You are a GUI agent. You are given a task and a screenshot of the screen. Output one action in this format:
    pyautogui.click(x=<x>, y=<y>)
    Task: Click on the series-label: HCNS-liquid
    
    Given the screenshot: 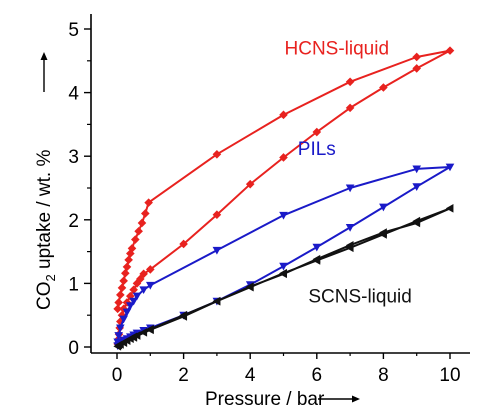 What is the action you would take?
    pyautogui.click(x=337, y=48)
    